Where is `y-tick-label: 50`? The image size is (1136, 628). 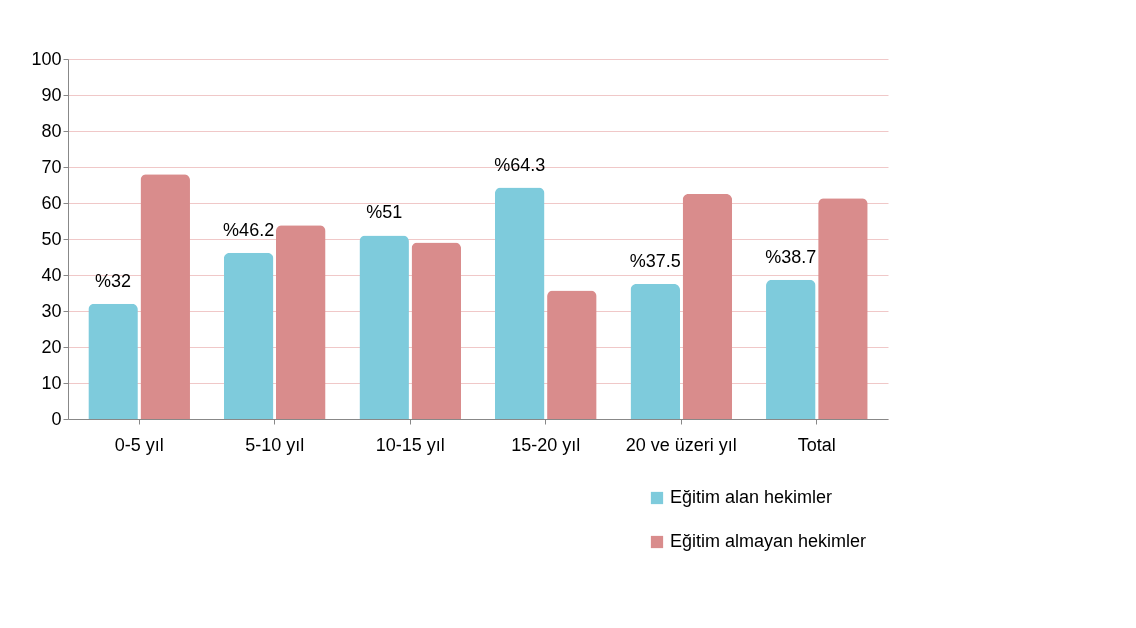
y-tick-label: 50 is located at coordinates (51, 238).